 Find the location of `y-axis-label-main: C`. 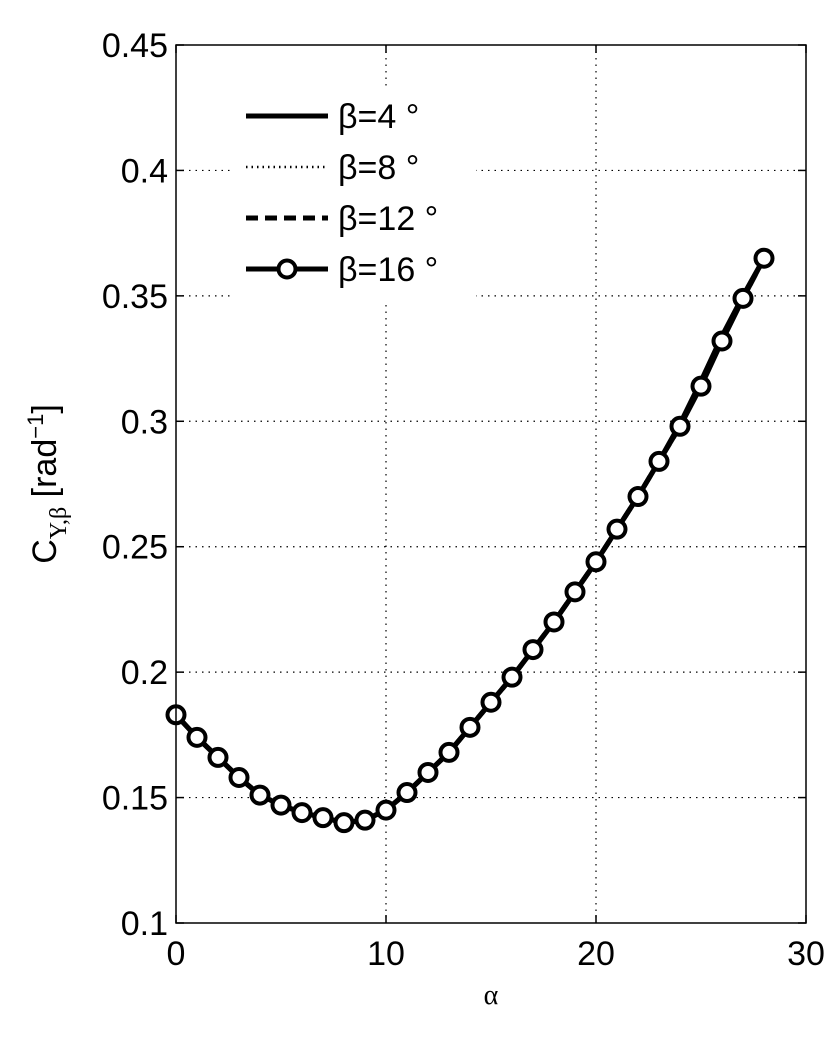

y-axis-label-main: C is located at coordinates (45, 551).